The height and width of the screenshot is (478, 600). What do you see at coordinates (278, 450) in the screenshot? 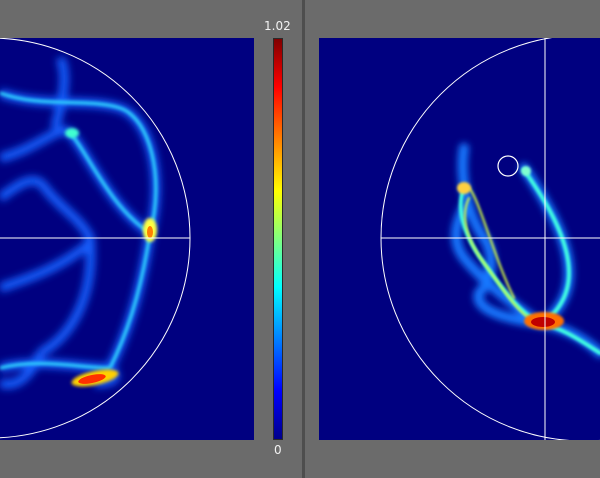
I see `colorbar-min-label: 0` at bounding box center [278, 450].